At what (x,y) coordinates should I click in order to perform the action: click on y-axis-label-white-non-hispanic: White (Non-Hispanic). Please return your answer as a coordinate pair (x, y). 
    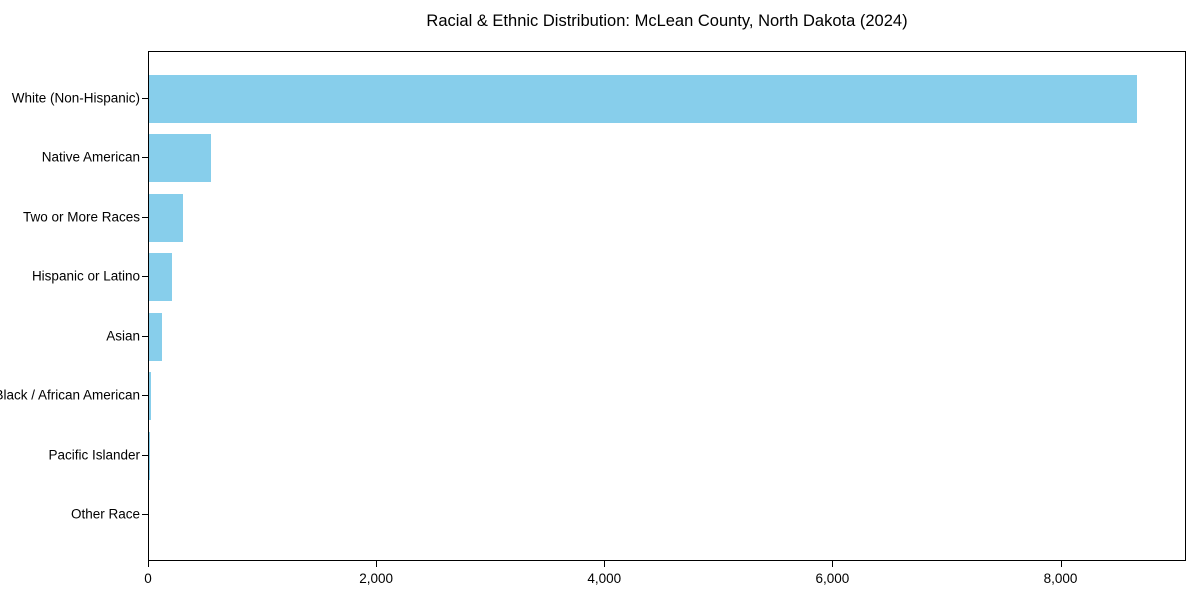
    Looking at the image, I should click on (75, 98).